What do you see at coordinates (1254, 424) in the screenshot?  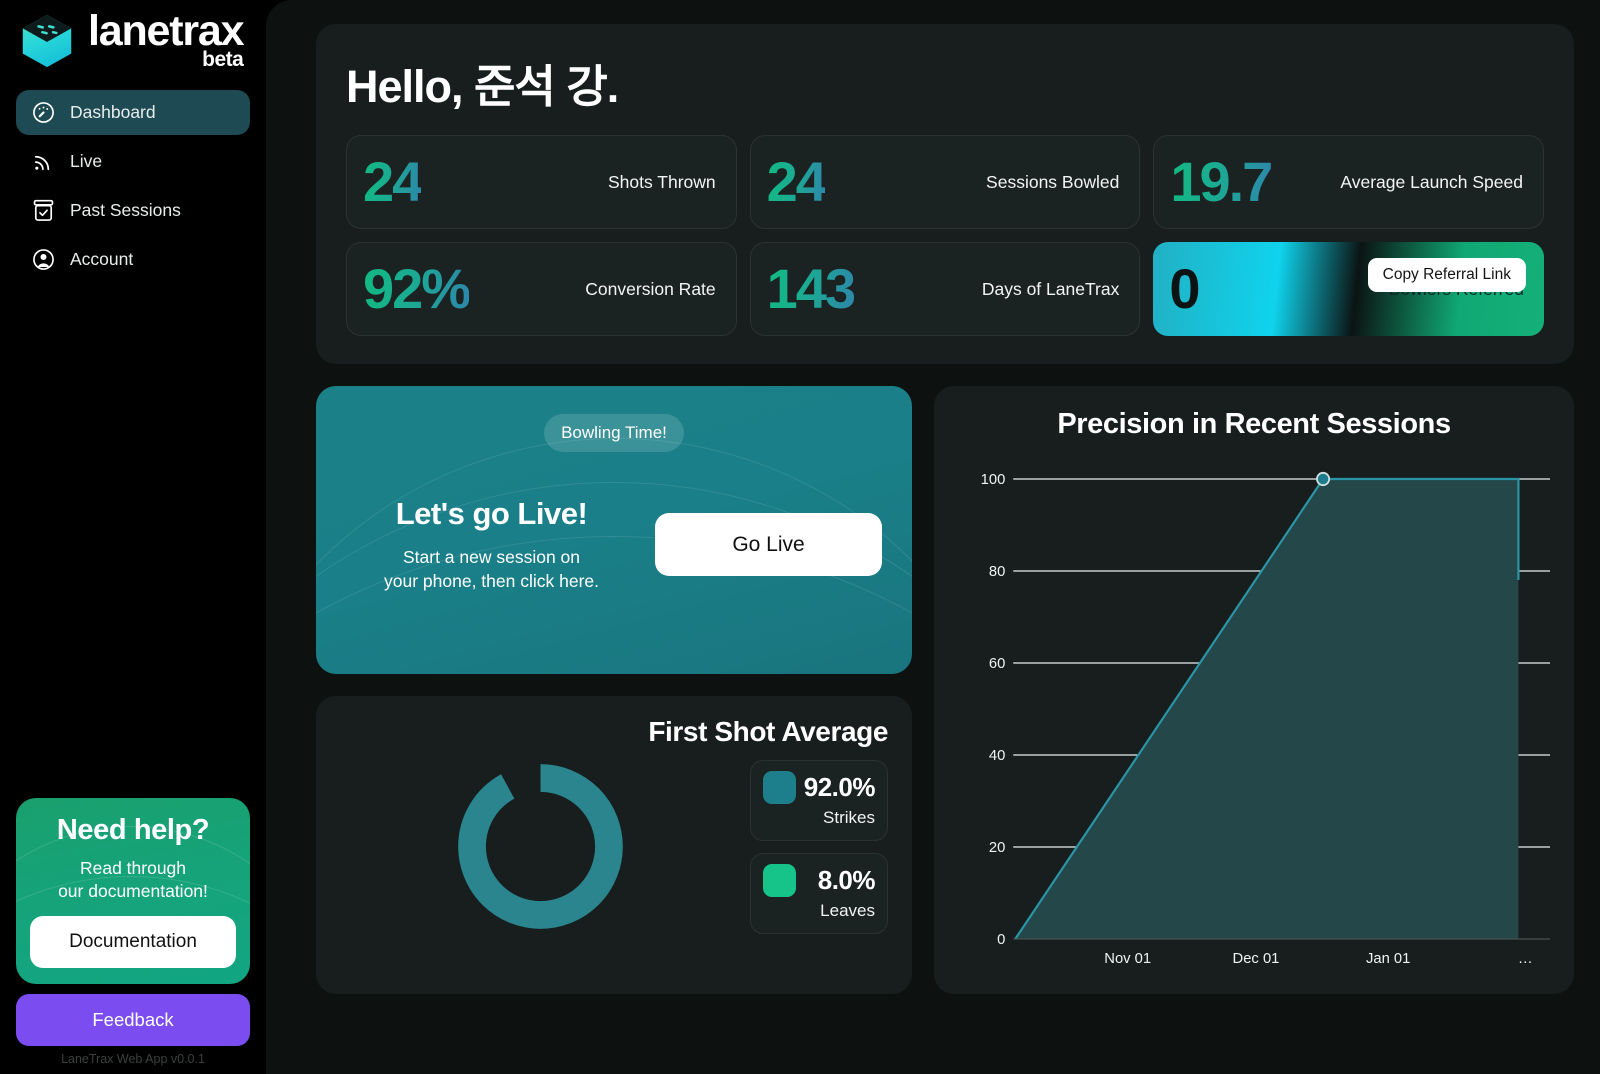 I see `chart-title: Precision in Recent Sessions` at bounding box center [1254, 424].